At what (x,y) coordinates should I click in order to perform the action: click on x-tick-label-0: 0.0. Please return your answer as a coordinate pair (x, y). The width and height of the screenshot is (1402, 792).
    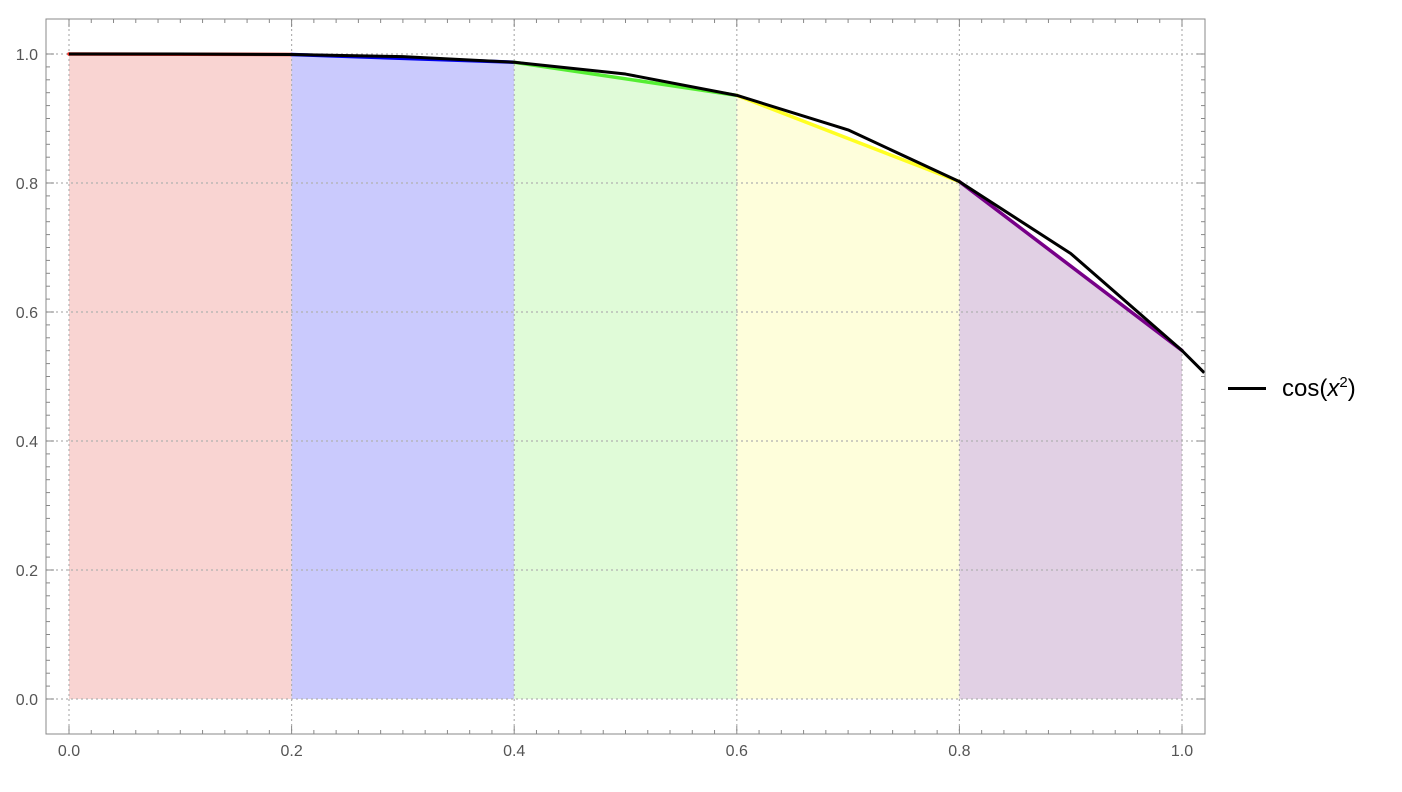
    Looking at the image, I should click on (69, 751).